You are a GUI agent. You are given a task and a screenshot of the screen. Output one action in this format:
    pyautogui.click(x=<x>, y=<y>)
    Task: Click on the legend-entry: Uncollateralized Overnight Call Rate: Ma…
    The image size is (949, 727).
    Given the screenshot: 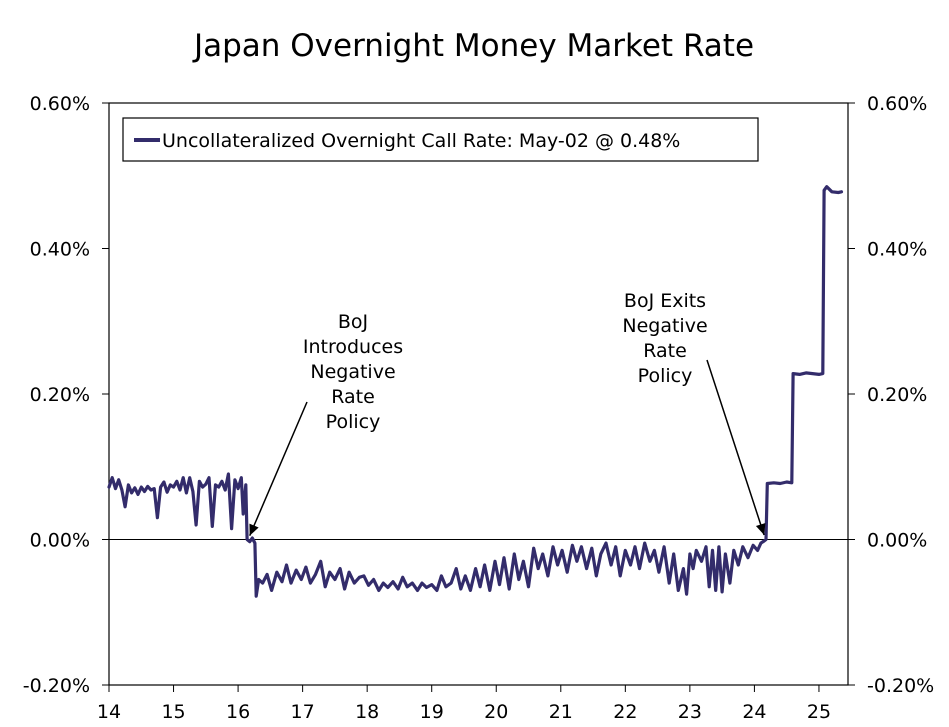 What is the action you would take?
    pyautogui.click(x=421, y=141)
    